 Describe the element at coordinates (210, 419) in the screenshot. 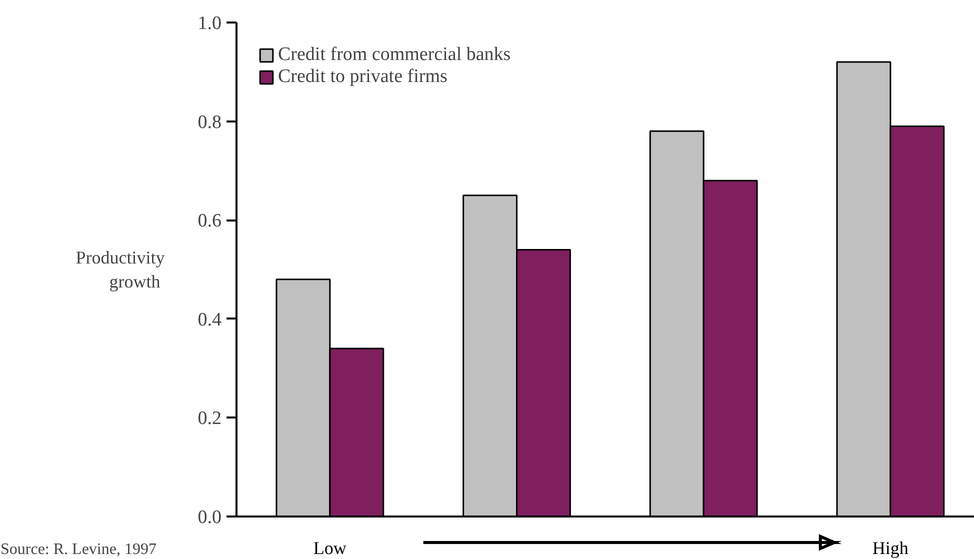

I see `y-tick-label: 0.2` at that location.